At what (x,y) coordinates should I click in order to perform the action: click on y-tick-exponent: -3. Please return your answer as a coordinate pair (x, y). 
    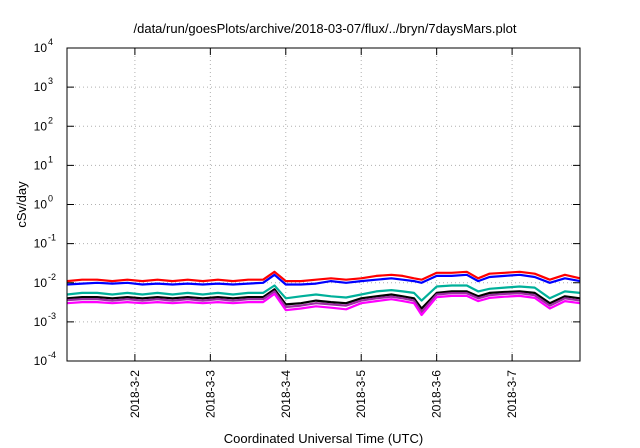
    Looking at the image, I should click on (52, 316).